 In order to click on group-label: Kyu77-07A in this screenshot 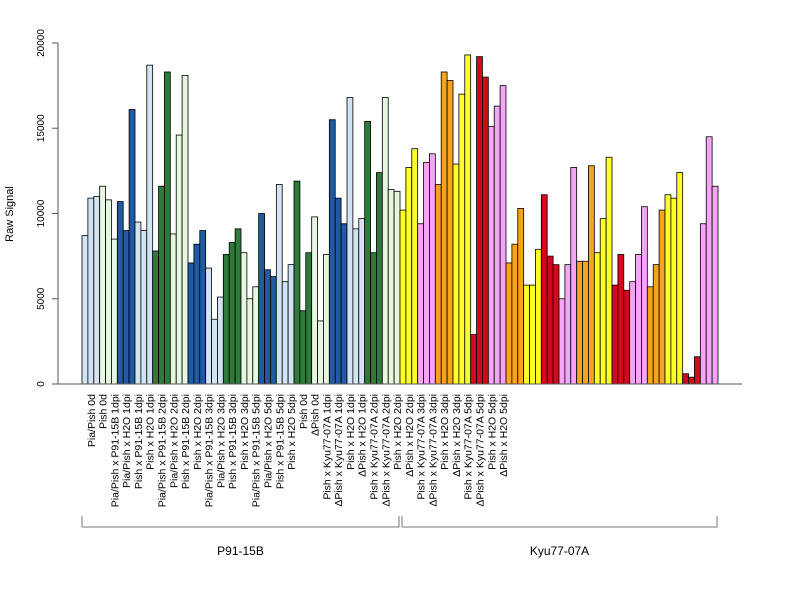, I will do `click(559, 551)`.